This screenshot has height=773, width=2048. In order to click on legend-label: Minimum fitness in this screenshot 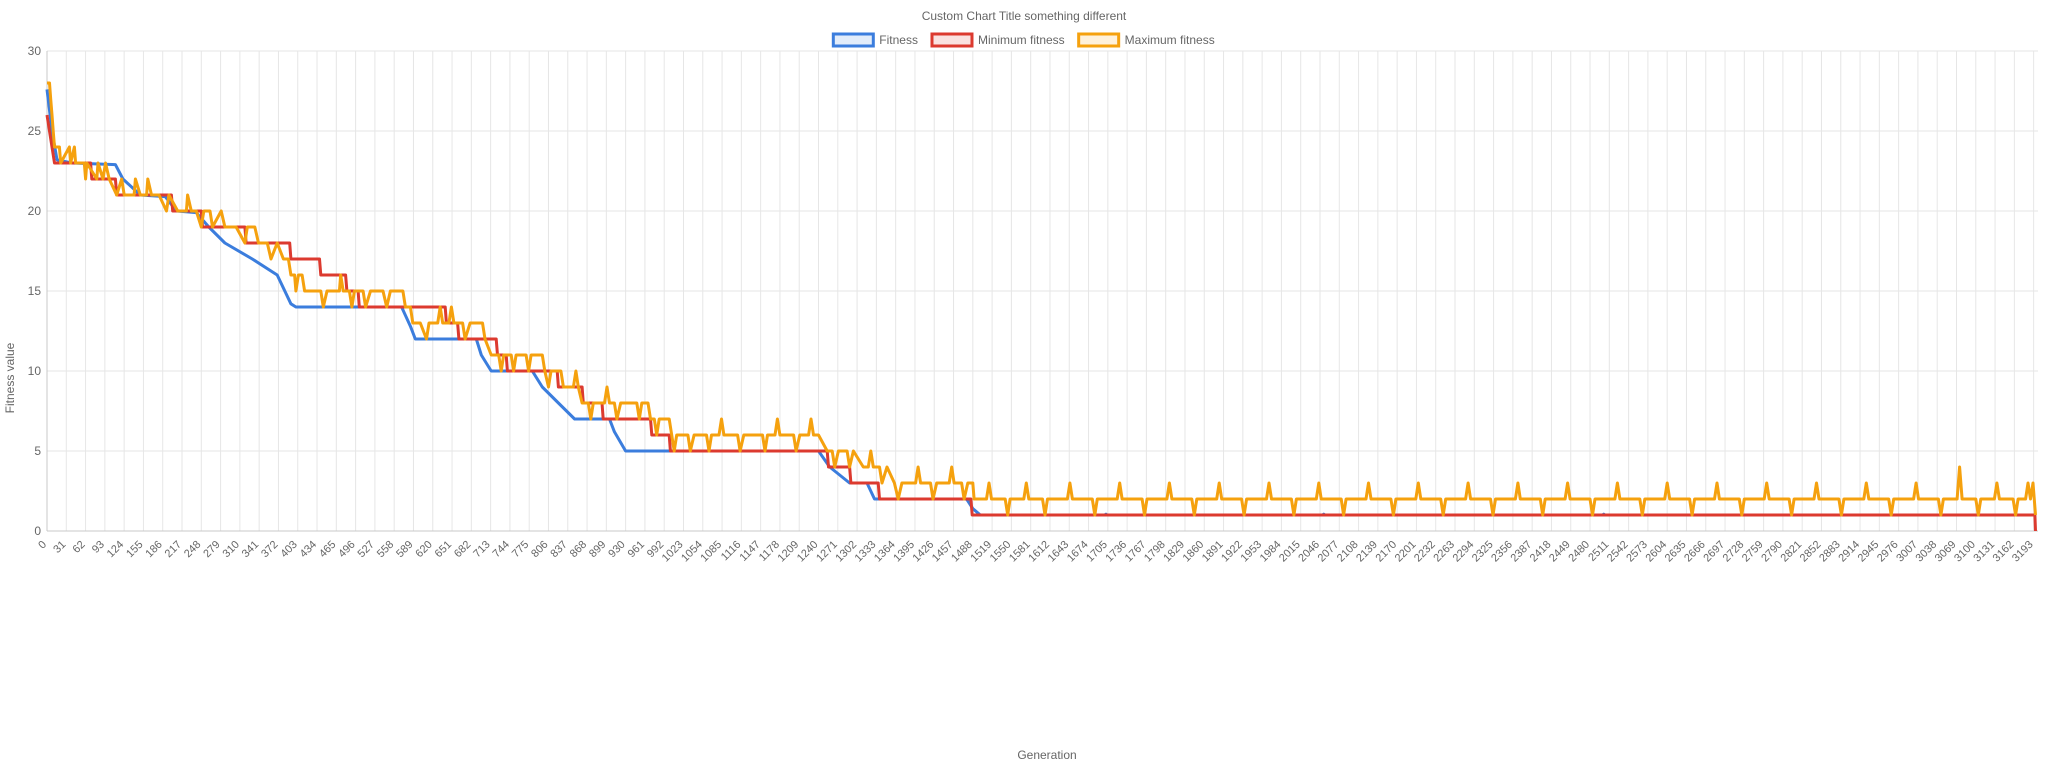, I will do `click(1021, 40)`.